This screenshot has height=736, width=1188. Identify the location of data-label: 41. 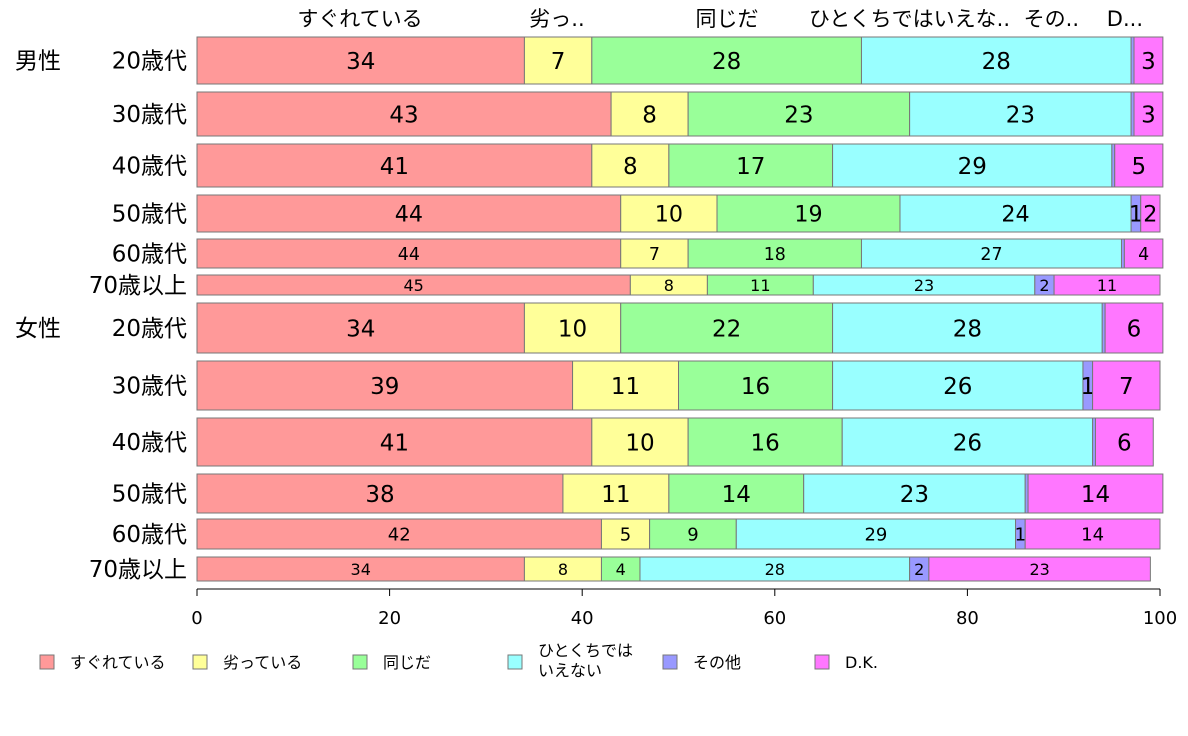
(394, 167).